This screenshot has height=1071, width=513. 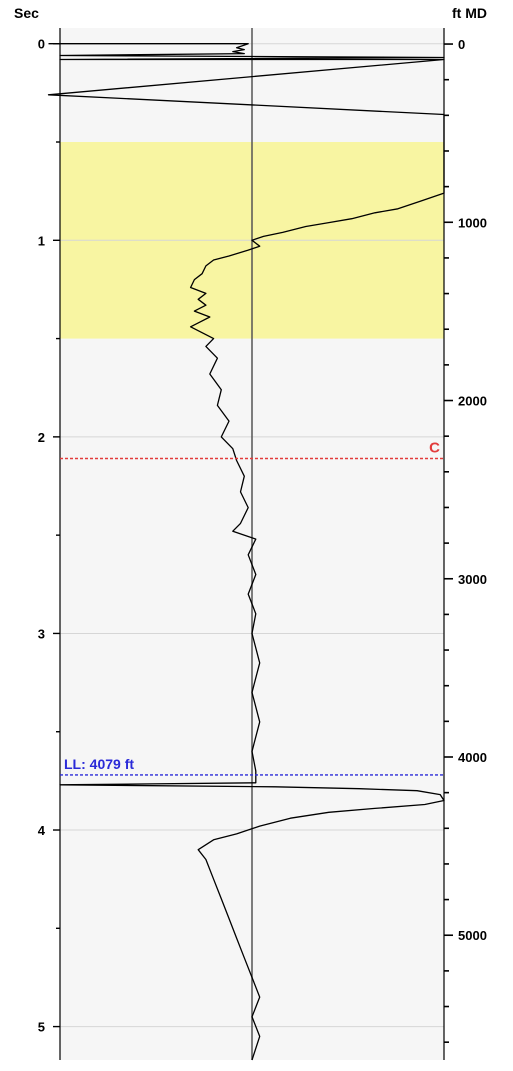 What do you see at coordinates (472, 757) in the screenshot?
I see `right-tick-label: 4000` at bounding box center [472, 757].